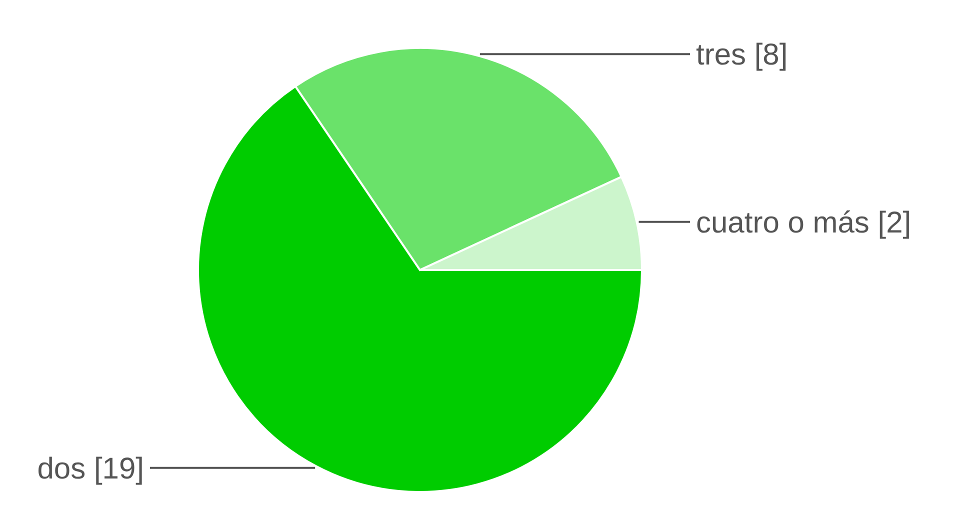 The image size is (968, 522). I want to click on slice-label: cuatro o más [2], so click(804, 223).